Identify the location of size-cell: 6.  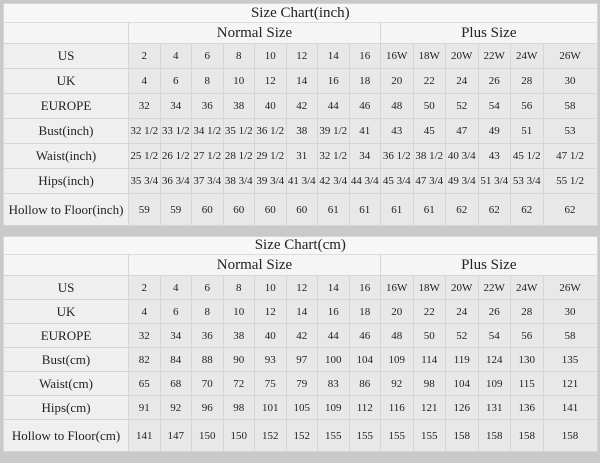
(207, 56).